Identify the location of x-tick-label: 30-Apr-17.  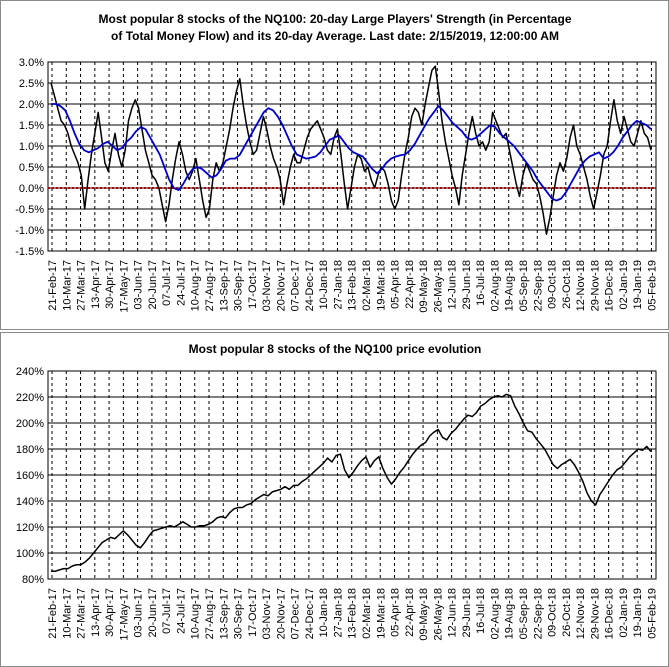
(110, 612).